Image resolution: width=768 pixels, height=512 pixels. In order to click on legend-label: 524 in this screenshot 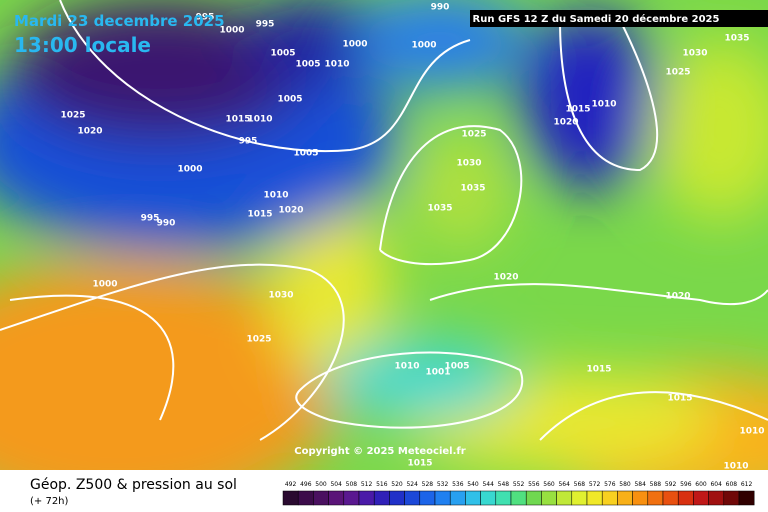, I will do `click(412, 484)`.